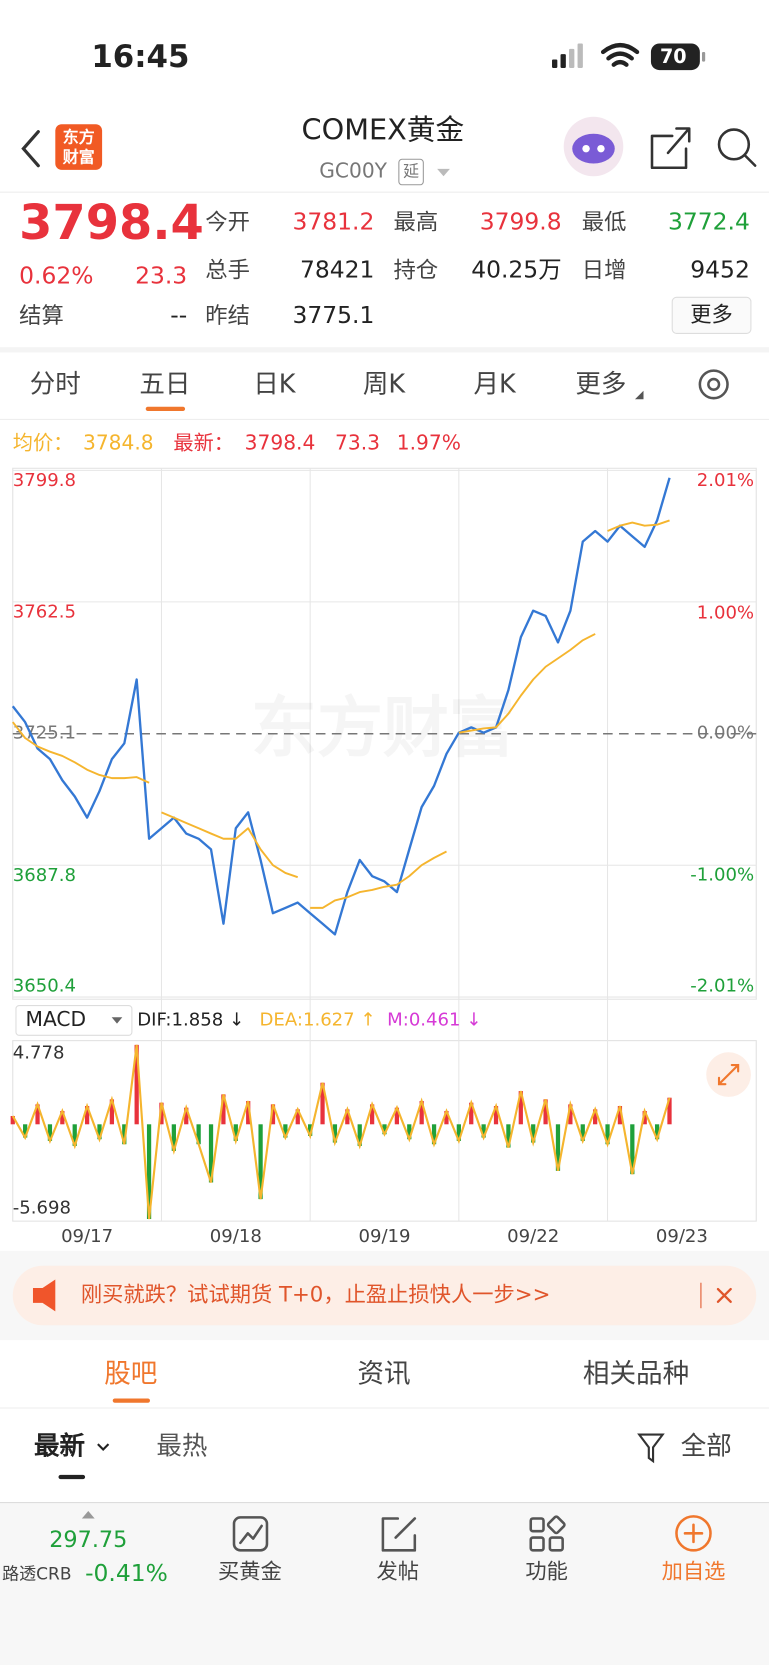 The width and height of the screenshot is (769, 1665). Describe the element at coordinates (411, 172) in the screenshot. I see `delay-tag-box` at that location.